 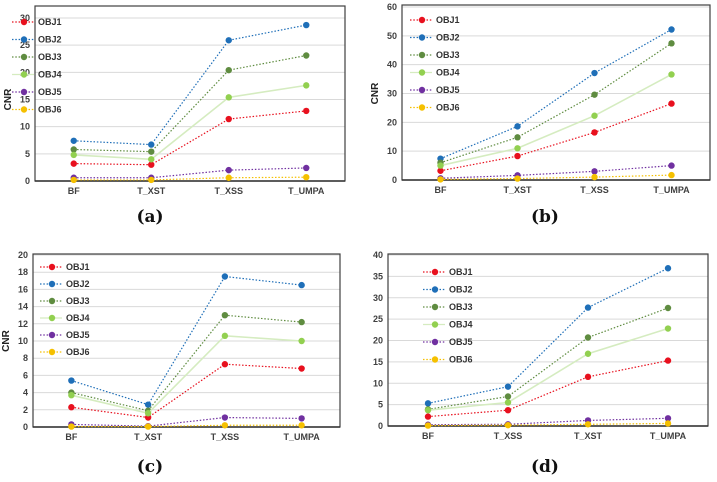 What do you see at coordinates (23, 307) in the screenshot?
I see `y-tick-label: 14` at bounding box center [23, 307].